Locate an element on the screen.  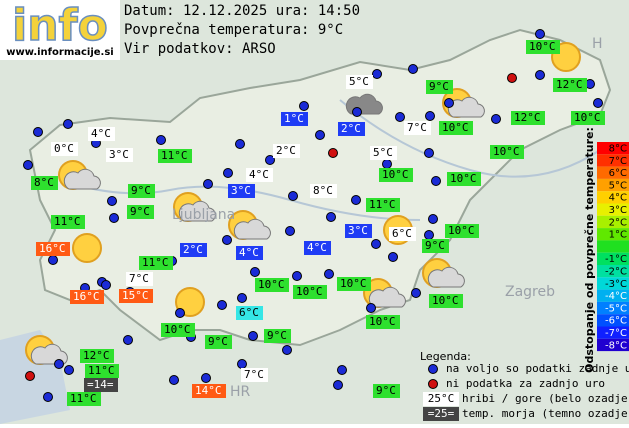
place-name: Ljubljana is located at coordinates (203, 215).